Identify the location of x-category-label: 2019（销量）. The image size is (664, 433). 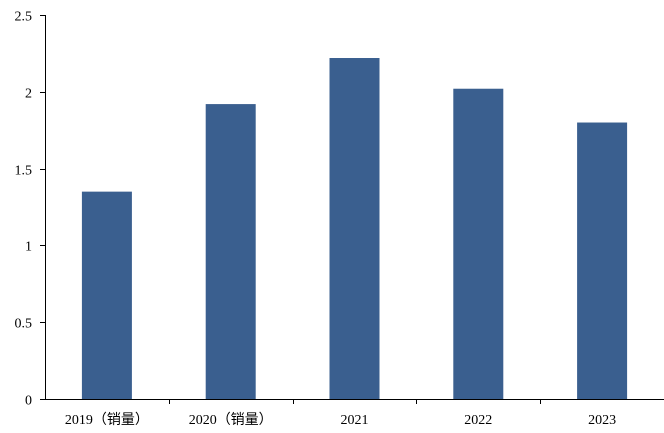
(107, 420).